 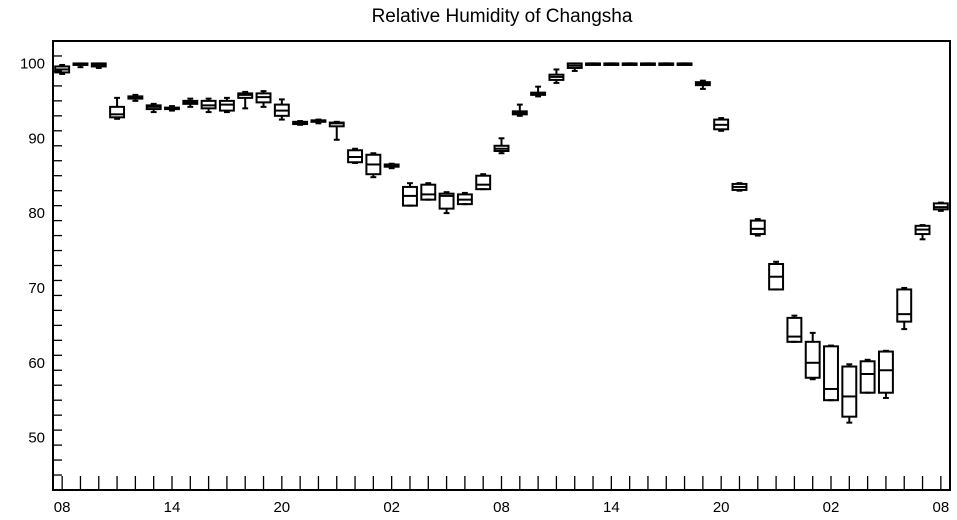 I want to click on y-tick-label: 100, so click(x=32, y=63).